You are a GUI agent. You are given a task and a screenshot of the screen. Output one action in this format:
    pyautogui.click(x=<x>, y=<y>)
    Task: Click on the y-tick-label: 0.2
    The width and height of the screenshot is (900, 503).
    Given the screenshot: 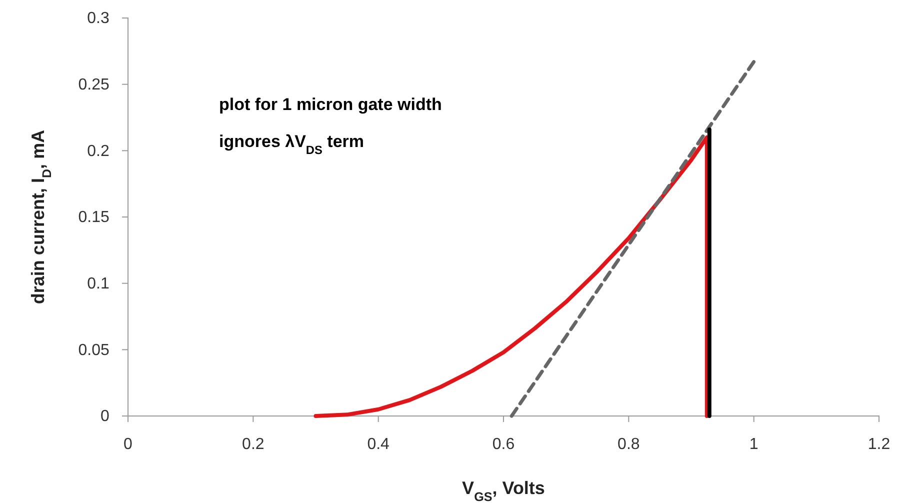 What is the action you would take?
    pyautogui.click(x=98, y=151)
    